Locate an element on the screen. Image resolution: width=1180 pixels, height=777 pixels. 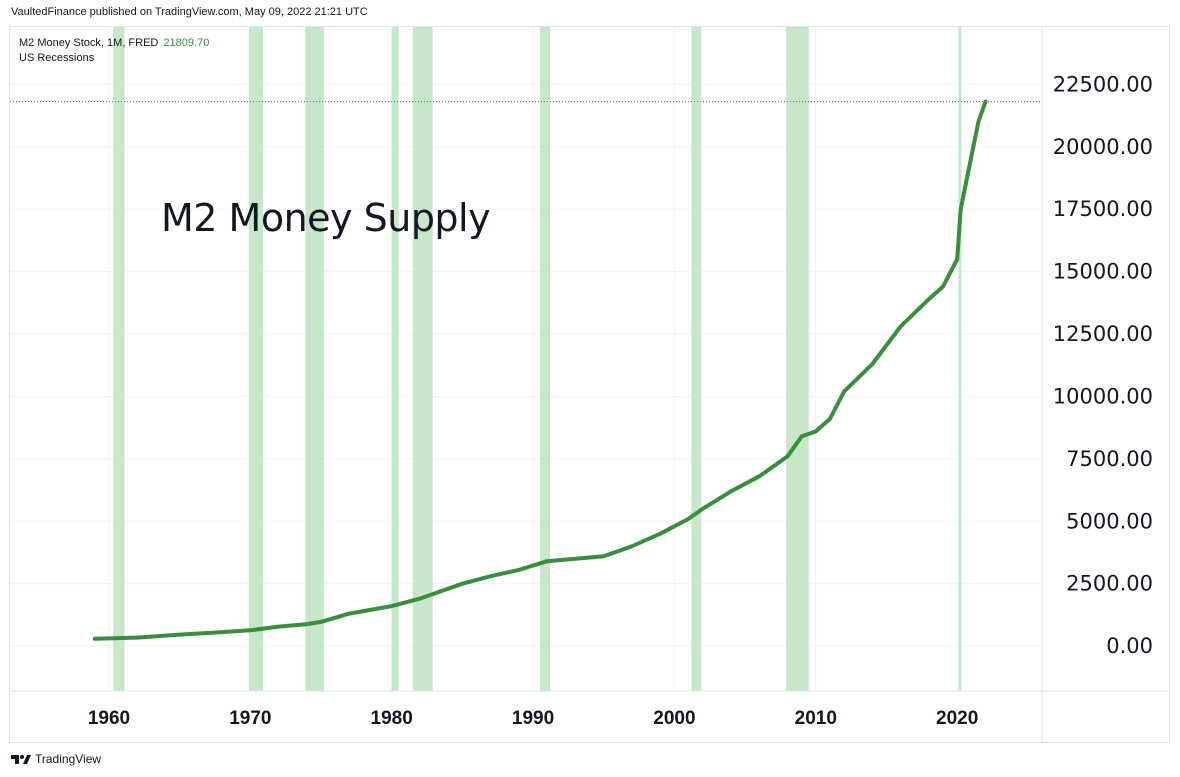
x-tick-label: 1960 is located at coordinates (109, 718).